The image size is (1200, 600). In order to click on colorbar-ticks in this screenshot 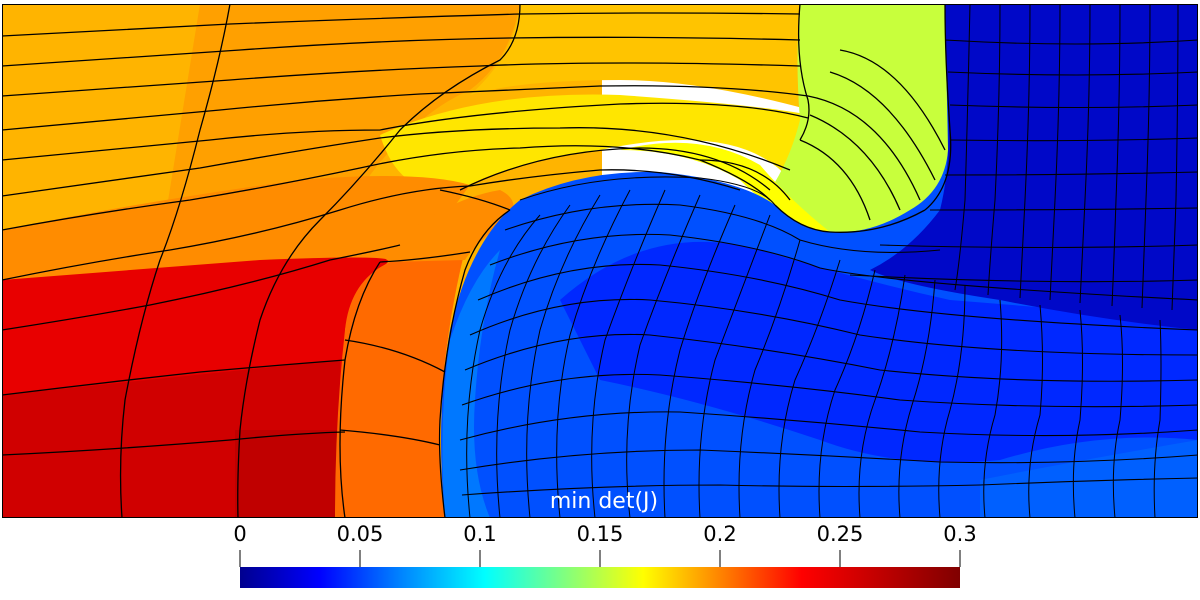, I will do `click(600, 558)`.